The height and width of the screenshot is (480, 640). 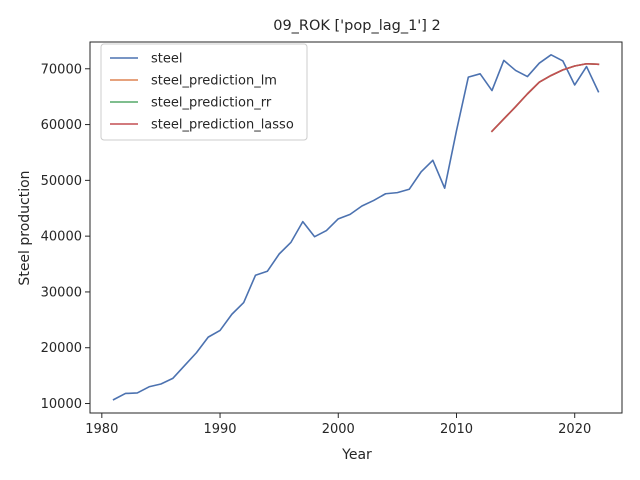 I want to click on y-tick-label: 50000, so click(x=61, y=181).